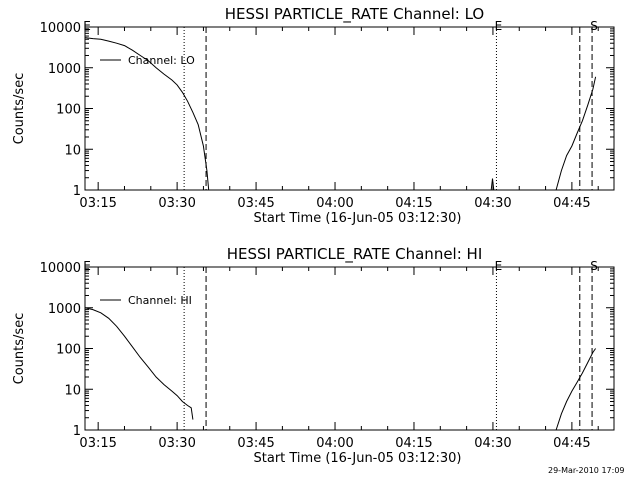  What do you see at coordinates (160, 300) in the screenshot?
I see `legend-label: Channel: HI` at bounding box center [160, 300].